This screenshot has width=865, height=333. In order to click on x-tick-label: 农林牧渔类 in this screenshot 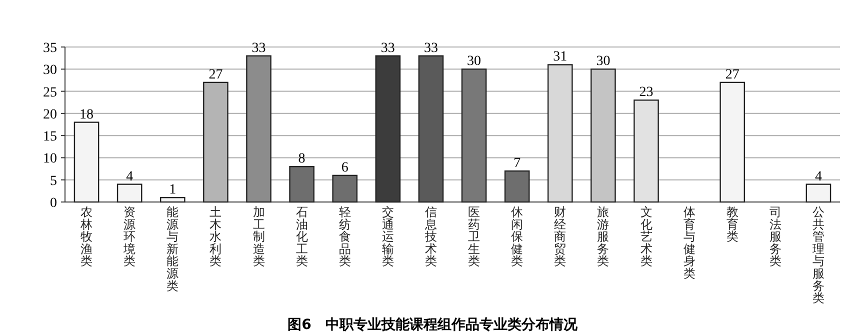, I will do `click(86, 236)`.